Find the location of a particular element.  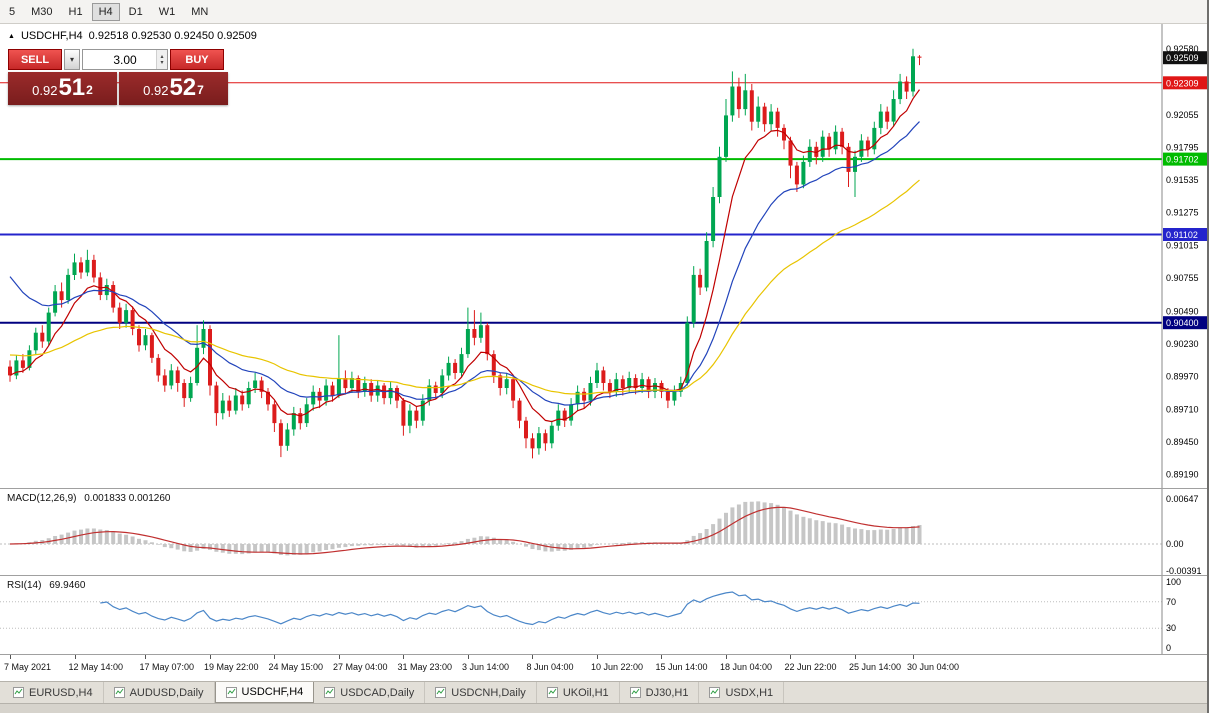

macd-histogram is located at coordinates (468, 528).